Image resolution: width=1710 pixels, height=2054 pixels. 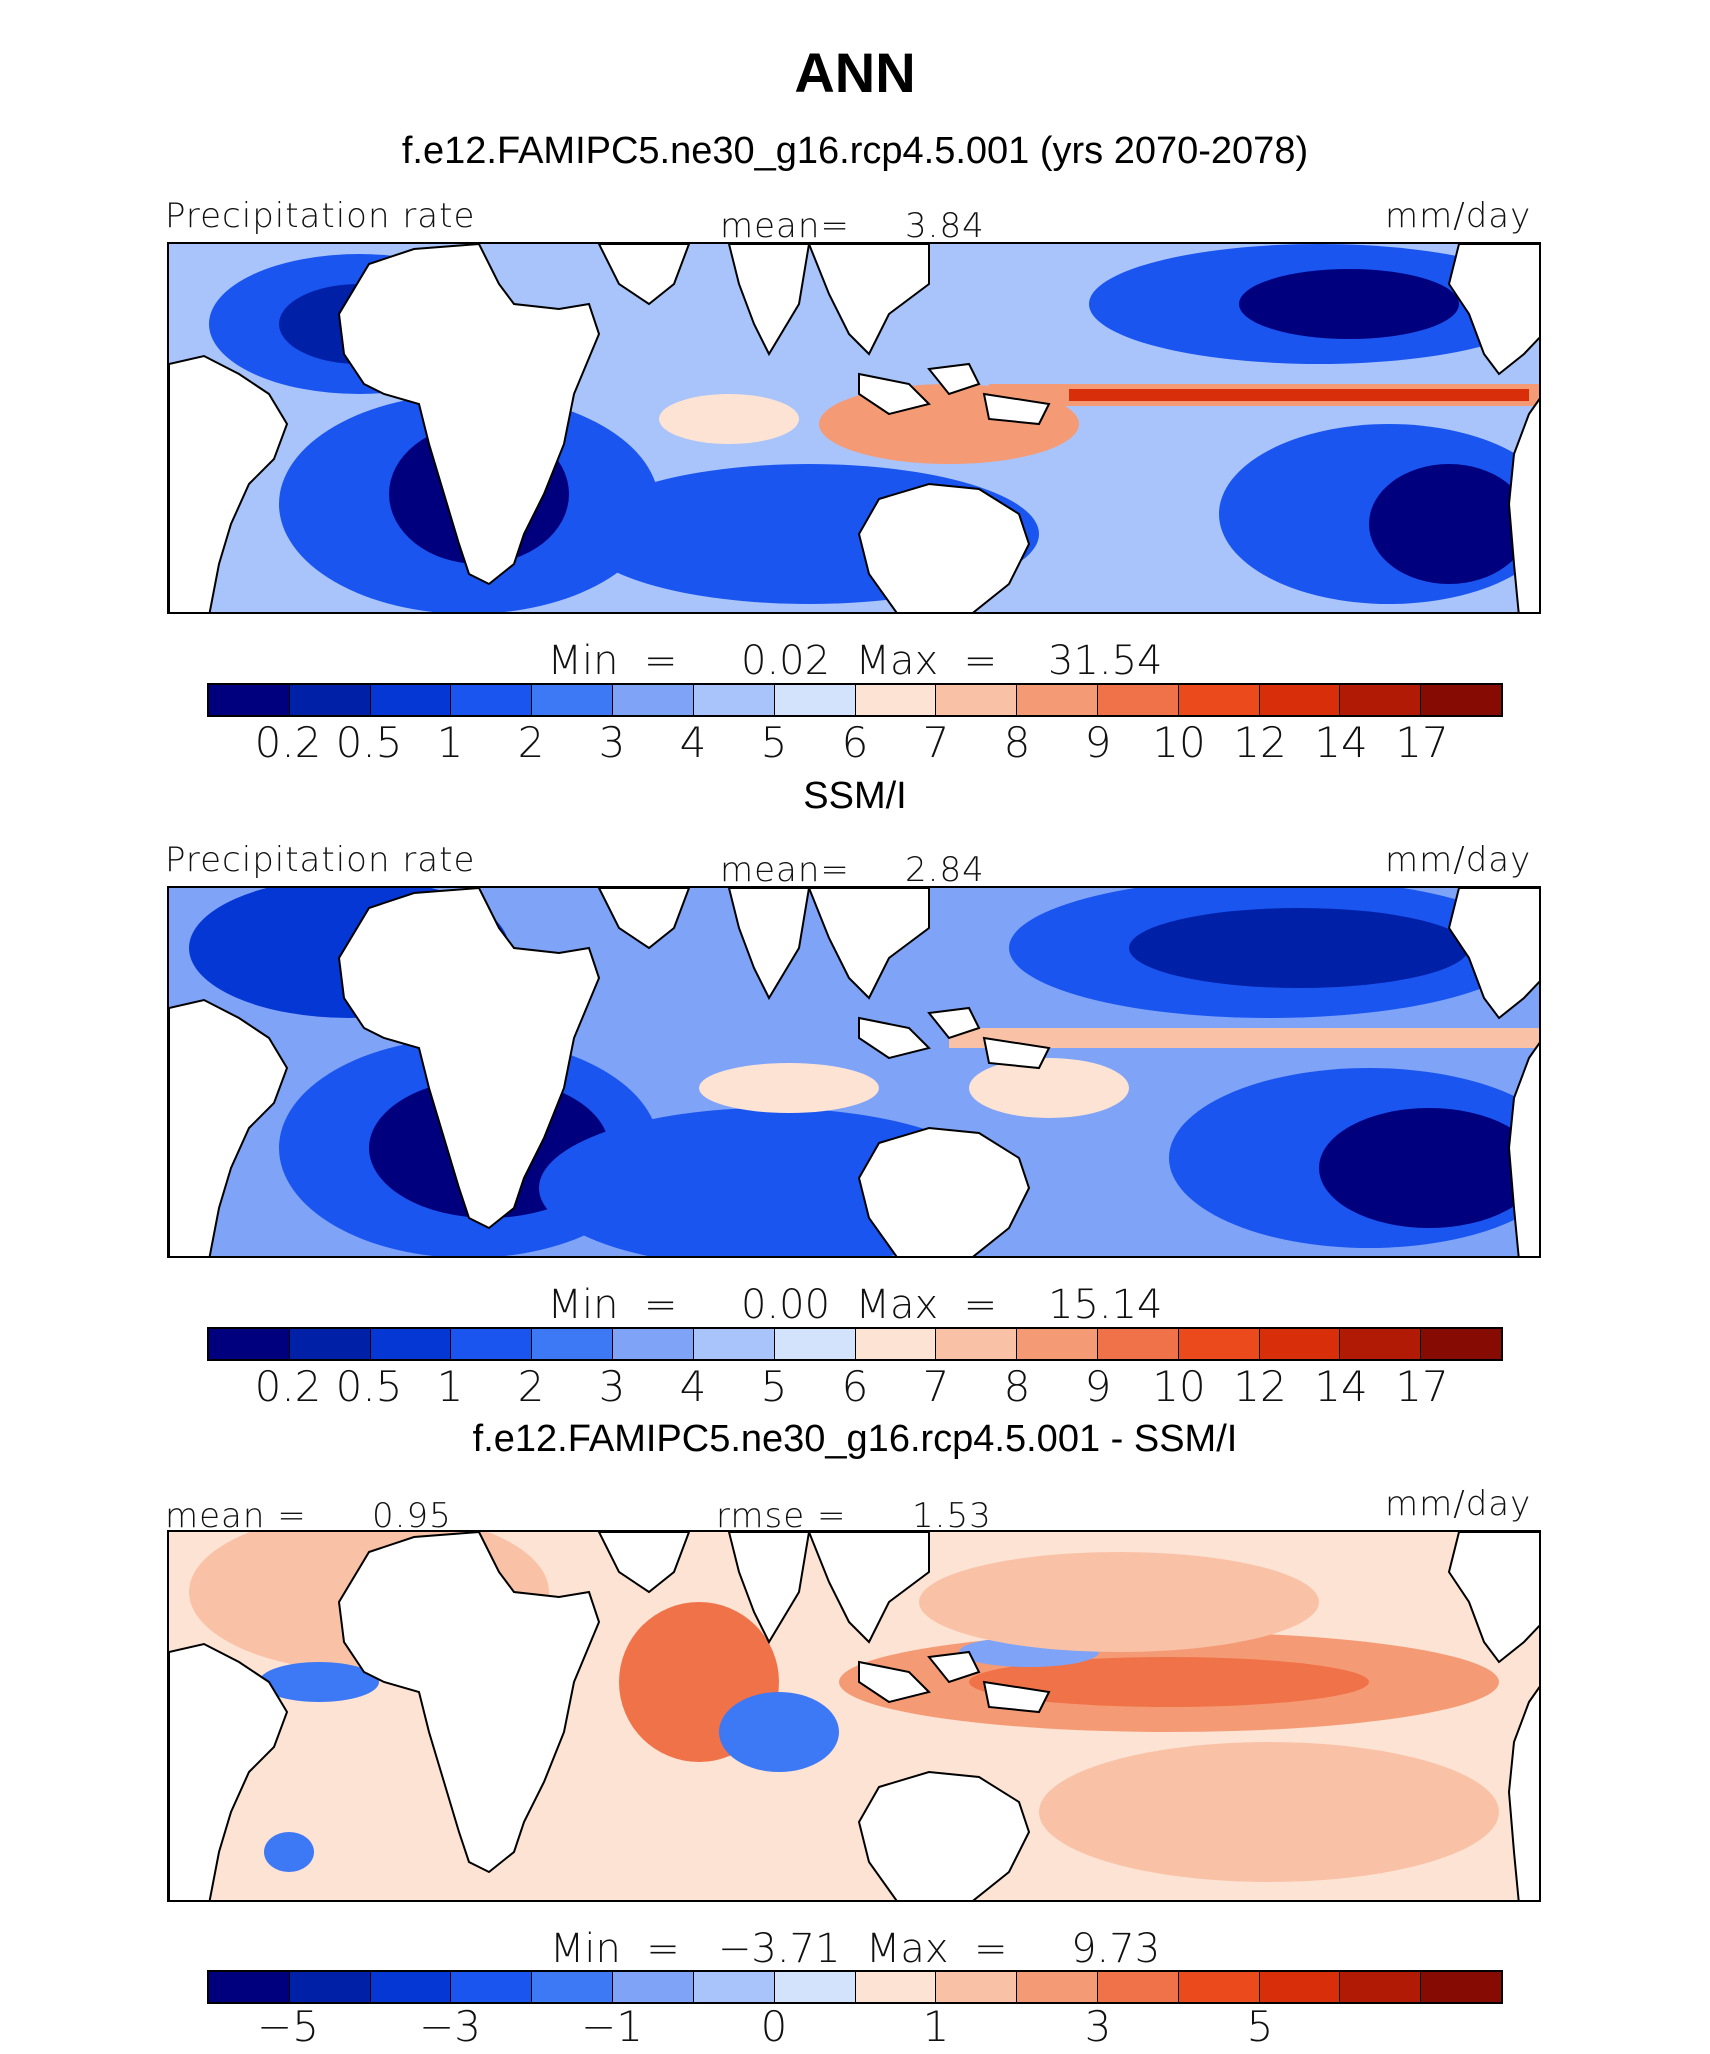 What do you see at coordinates (1179, 742) in the screenshot?
I see `colorbar-tick-label: 10` at bounding box center [1179, 742].